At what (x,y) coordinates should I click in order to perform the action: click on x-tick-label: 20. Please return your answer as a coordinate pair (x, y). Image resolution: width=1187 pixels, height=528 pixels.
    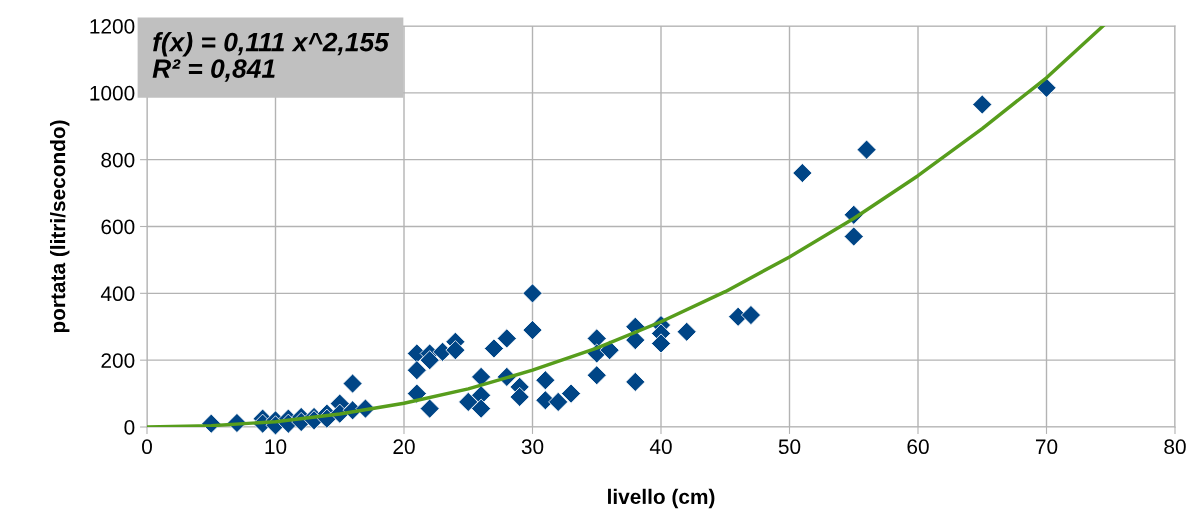
    Looking at the image, I should click on (404, 447).